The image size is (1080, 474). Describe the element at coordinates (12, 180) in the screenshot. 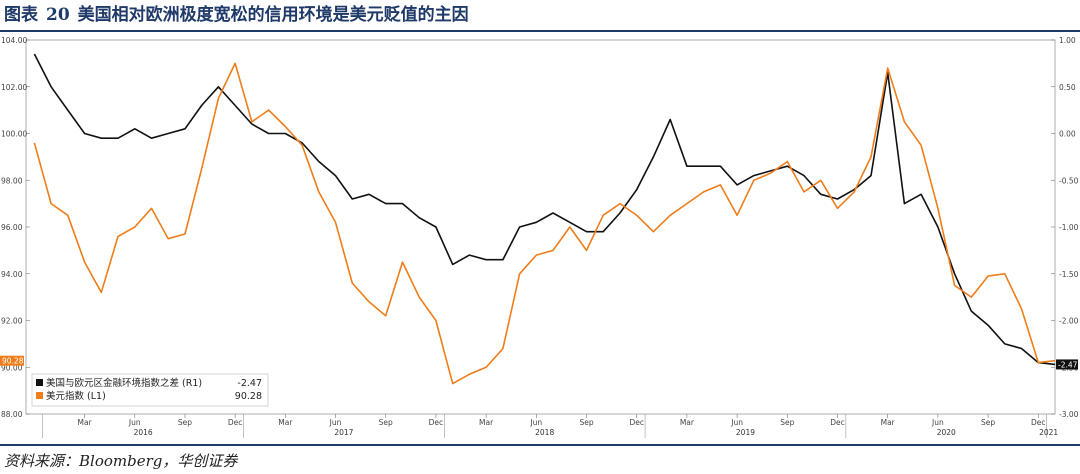

I see `y-left-tick-label: 98.00` at that location.